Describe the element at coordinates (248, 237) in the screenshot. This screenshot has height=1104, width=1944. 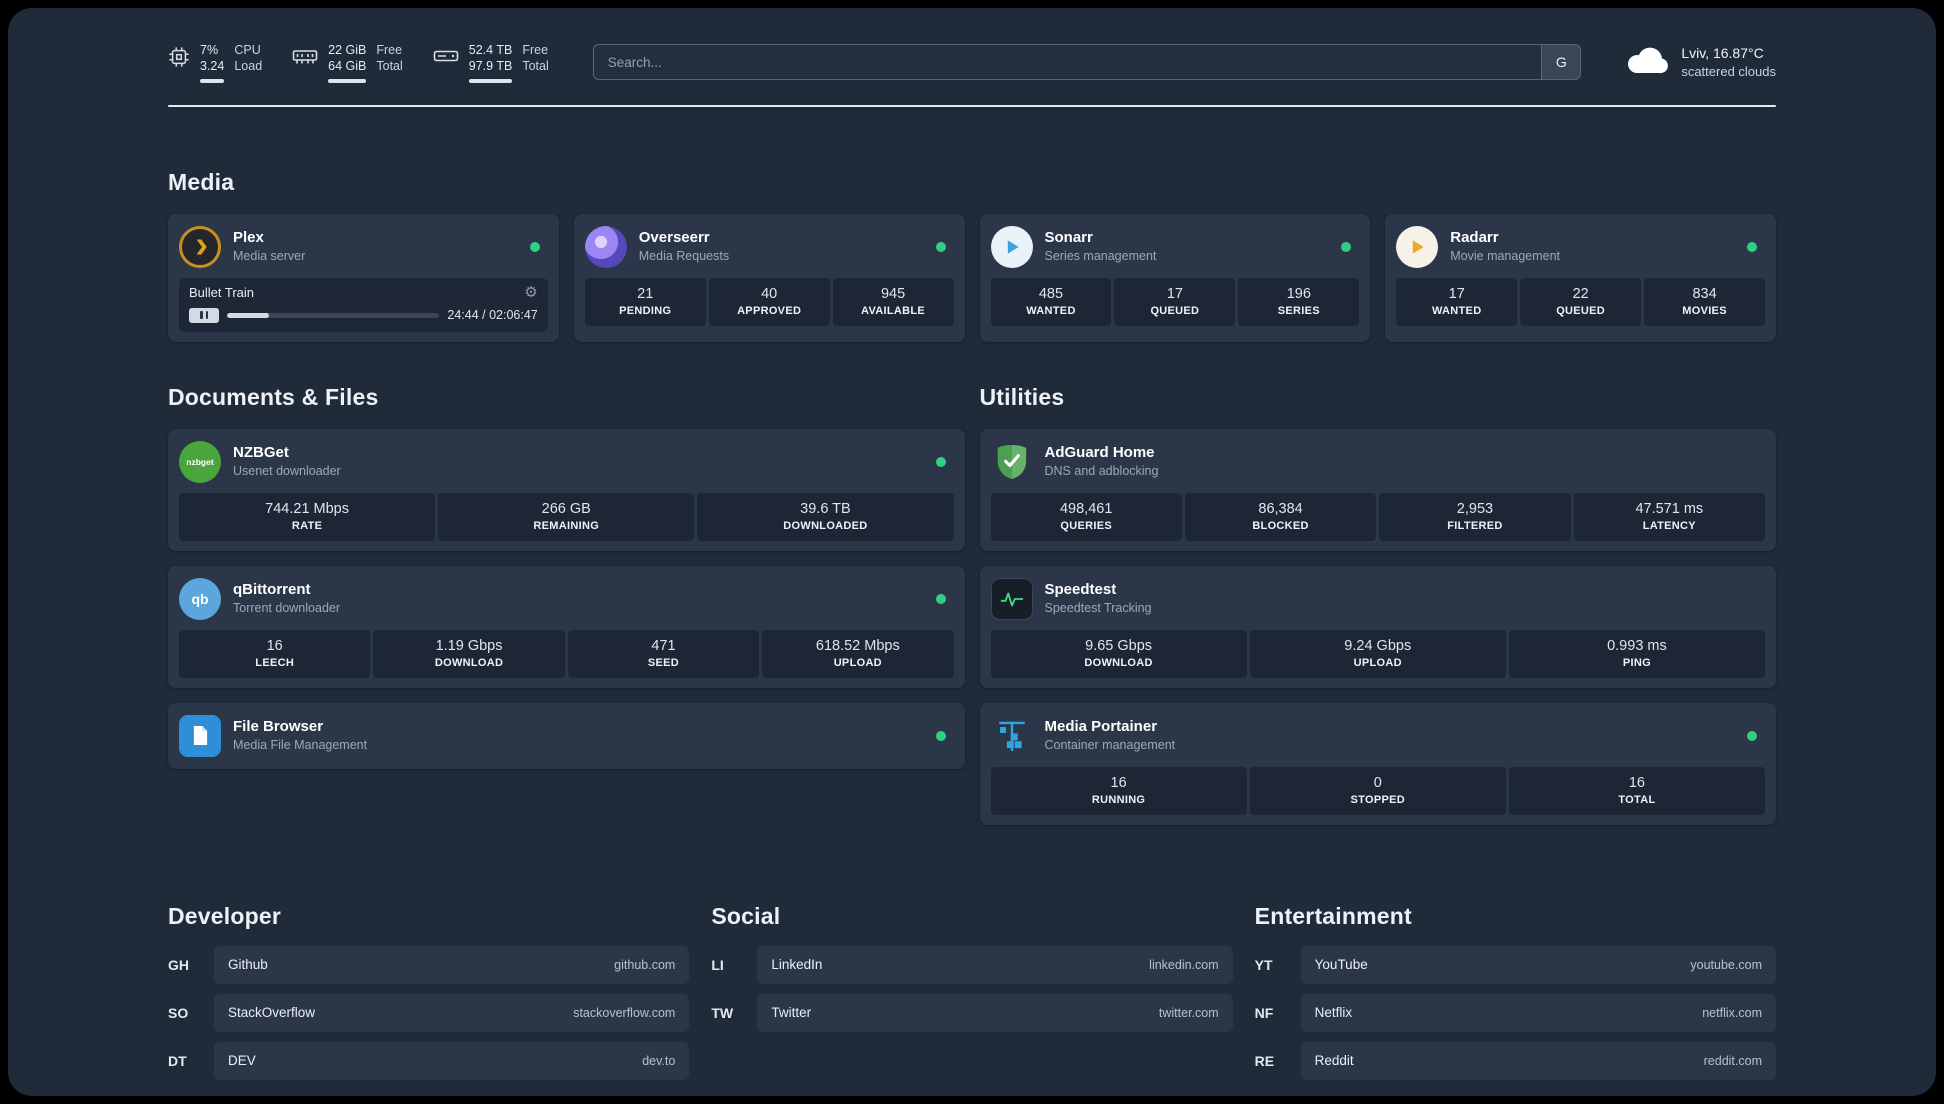
I see `app-title: Plex` at that location.